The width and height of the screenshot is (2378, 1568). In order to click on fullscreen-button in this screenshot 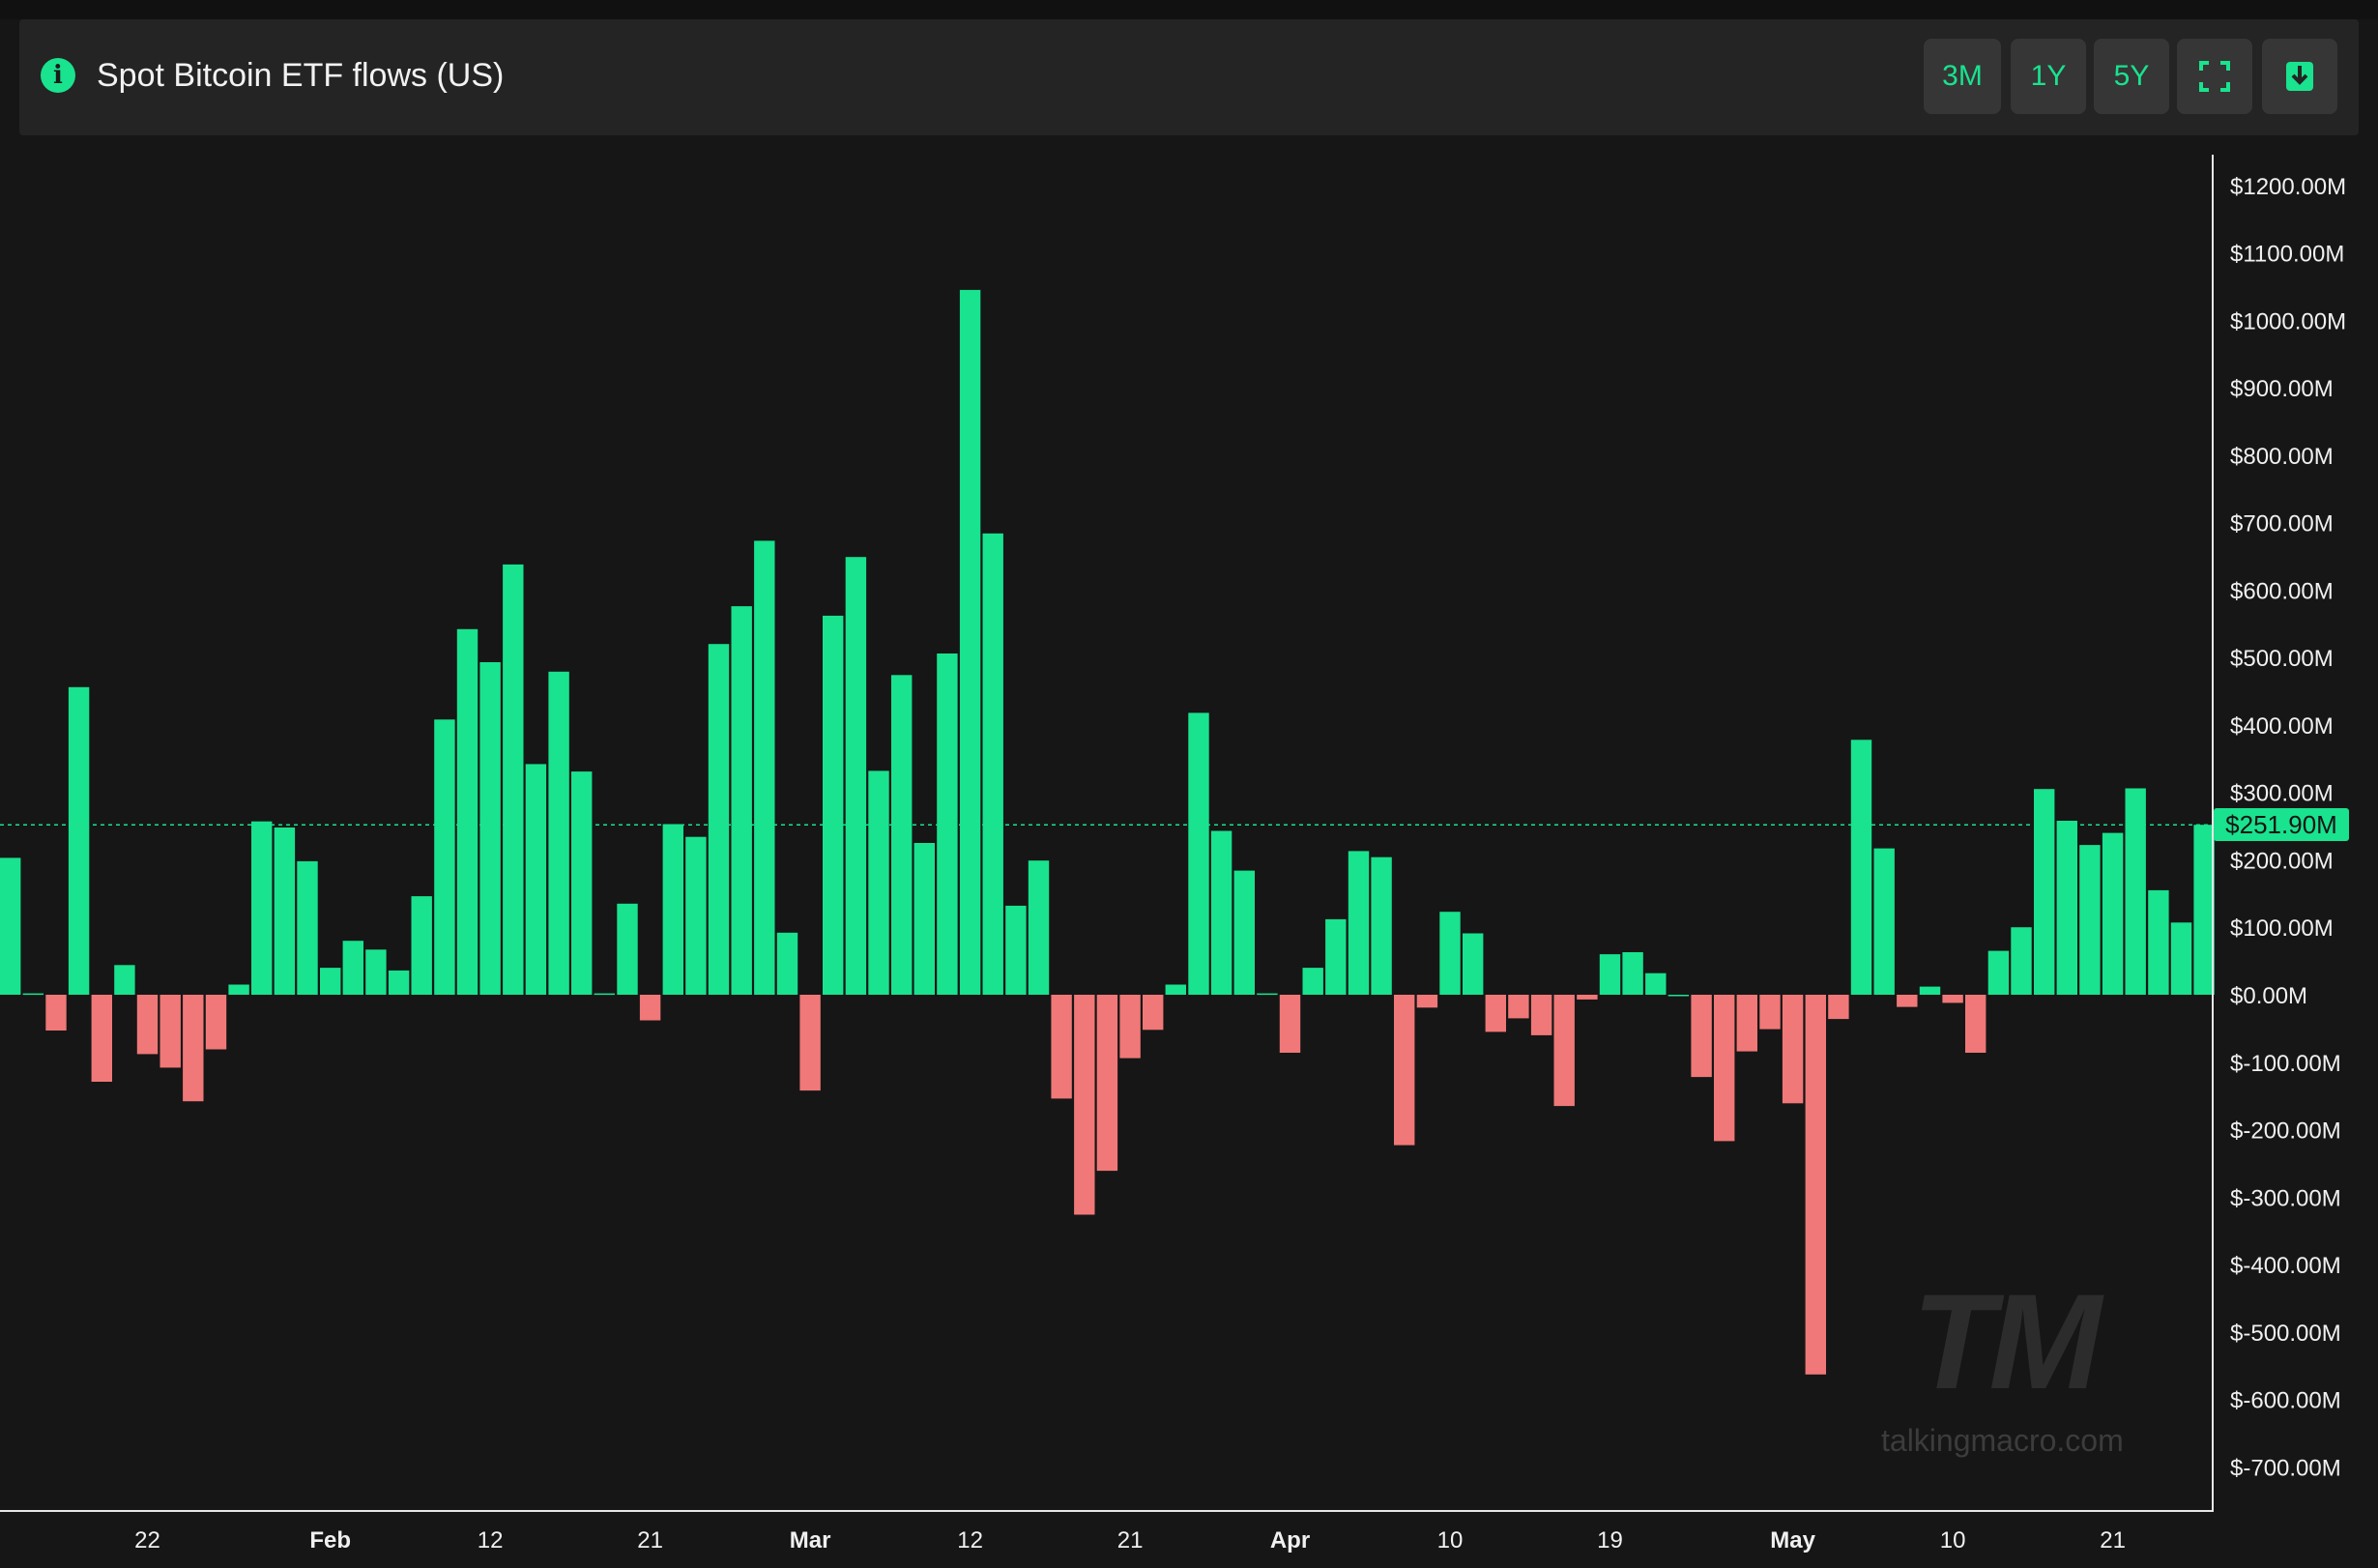, I will do `click(2214, 76)`.